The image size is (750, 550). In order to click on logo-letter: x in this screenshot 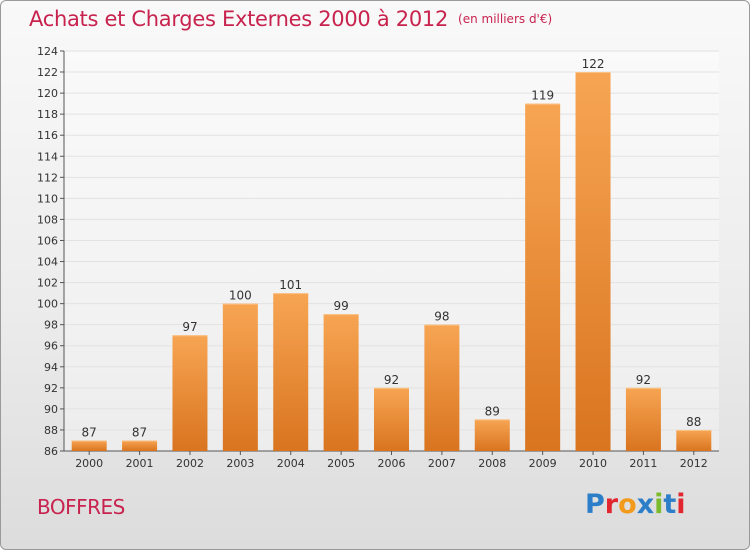, I will do `click(645, 504)`.